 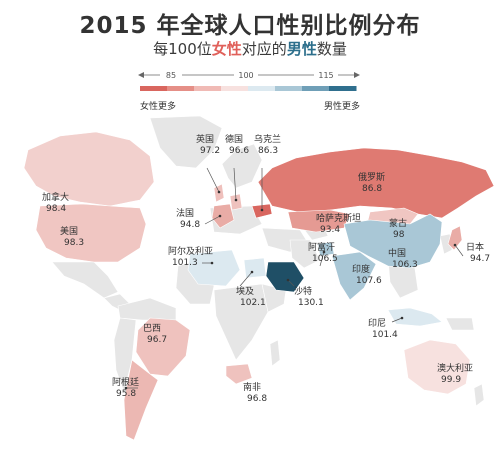 I want to click on country-ratio-label: 106.3, so click(x=405, y=265).